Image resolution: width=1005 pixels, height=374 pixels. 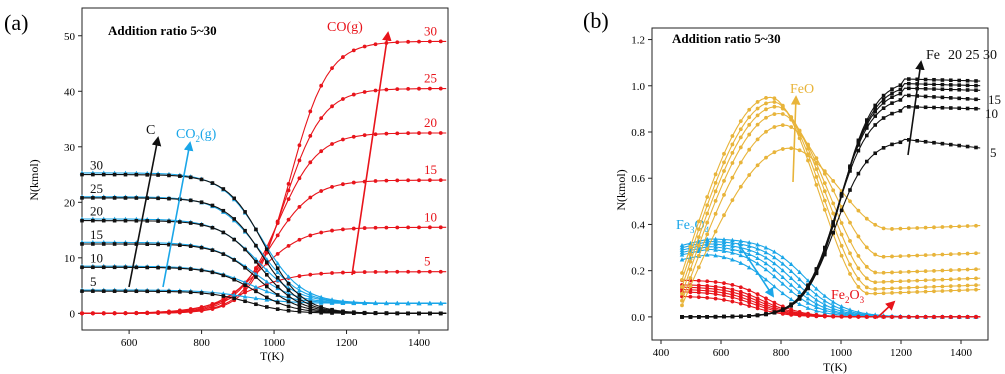 What do you see at coordinates (70, 203) in the screenshot?
I see `y-tick-label: 20` at bounding box center [70, 203].